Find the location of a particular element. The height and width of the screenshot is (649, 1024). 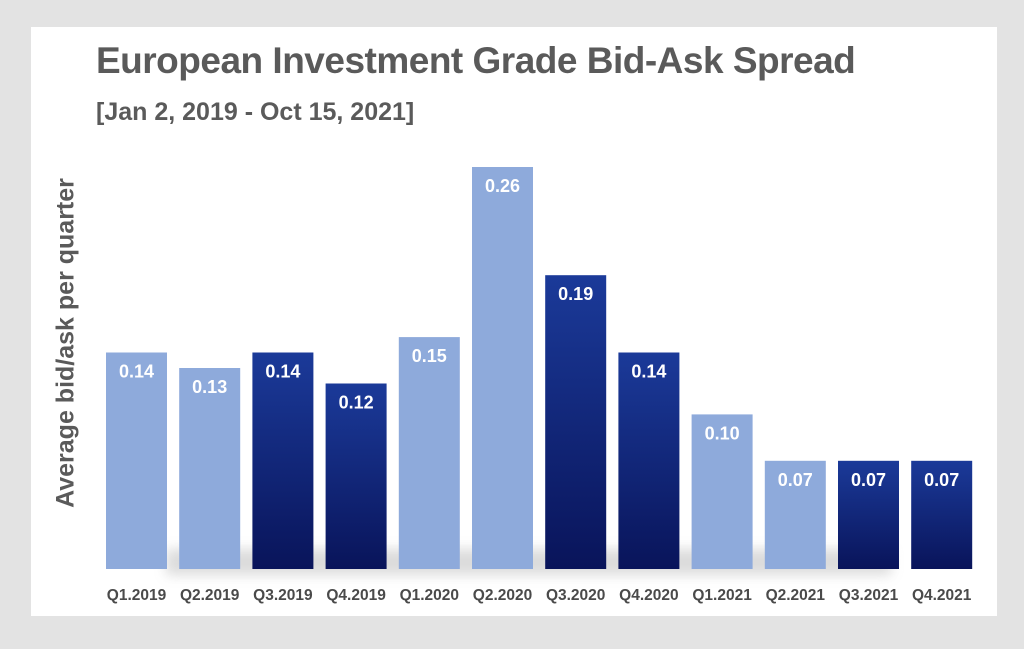

bar-q4-2021 is located at coordinates (942, 514).